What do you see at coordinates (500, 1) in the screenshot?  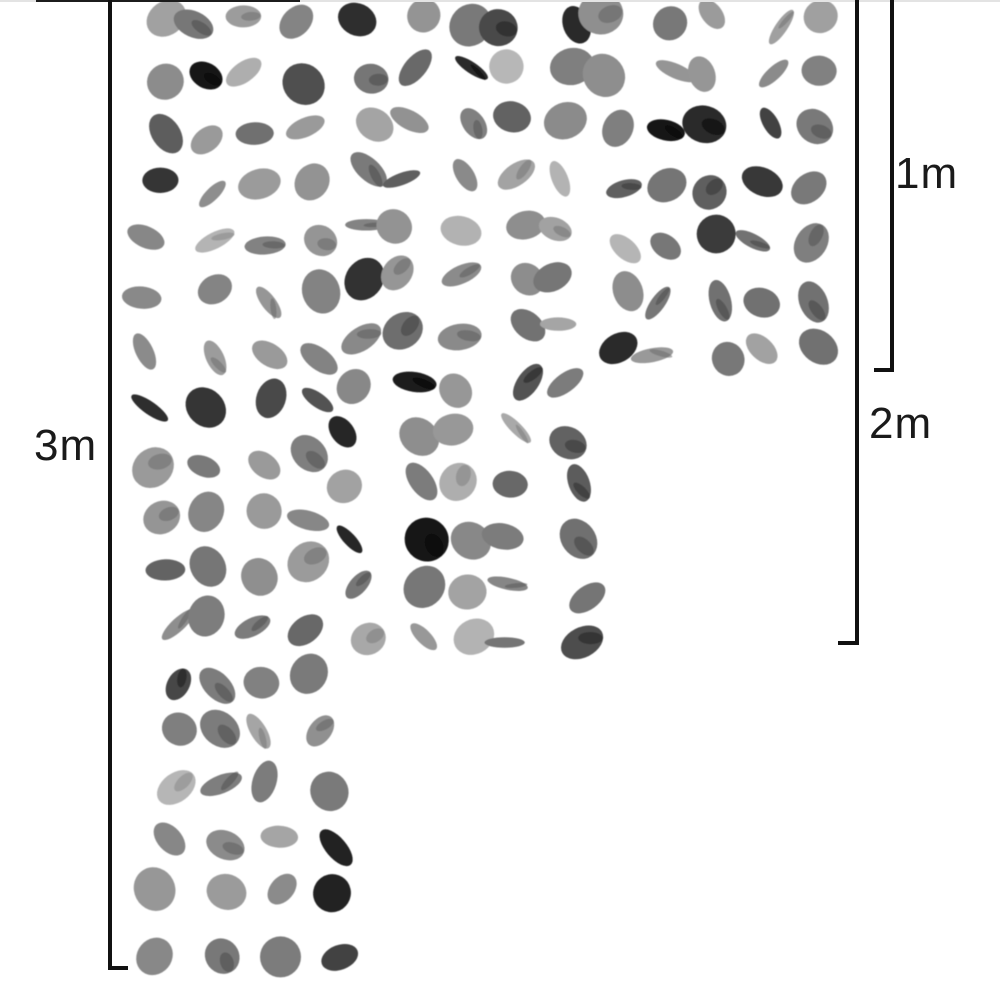 I see `top-edge-faint` at bounding box center [500, 1].